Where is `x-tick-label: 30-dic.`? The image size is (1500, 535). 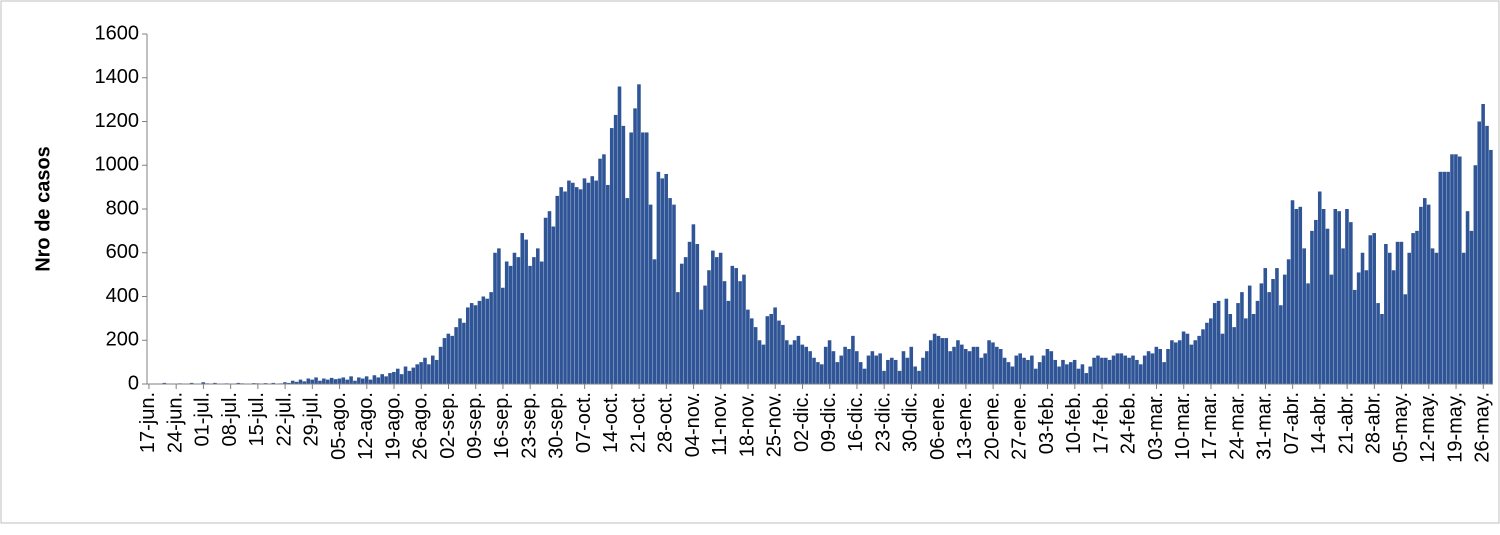
x-tick-label: 30-dic. is located at coordinates (911, 422).